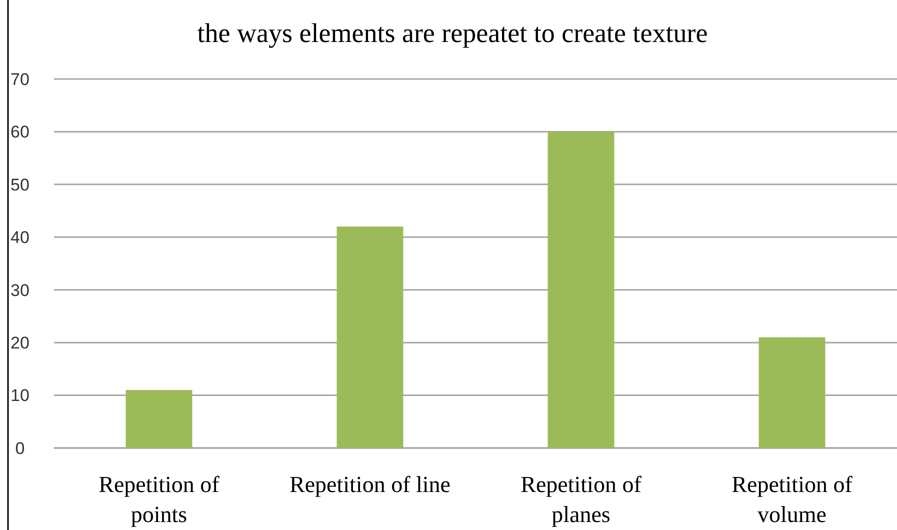  Describe the element at coordinates (20, 396) in the screenshot. I see `y-tick-label: 10` at that location.